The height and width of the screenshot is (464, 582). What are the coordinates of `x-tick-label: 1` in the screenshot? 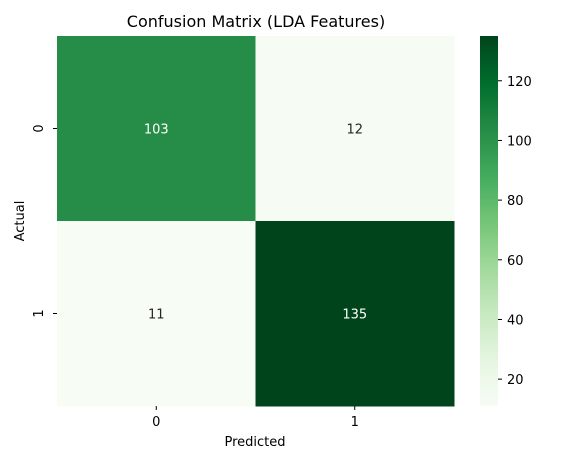 It's located at (355, 422).